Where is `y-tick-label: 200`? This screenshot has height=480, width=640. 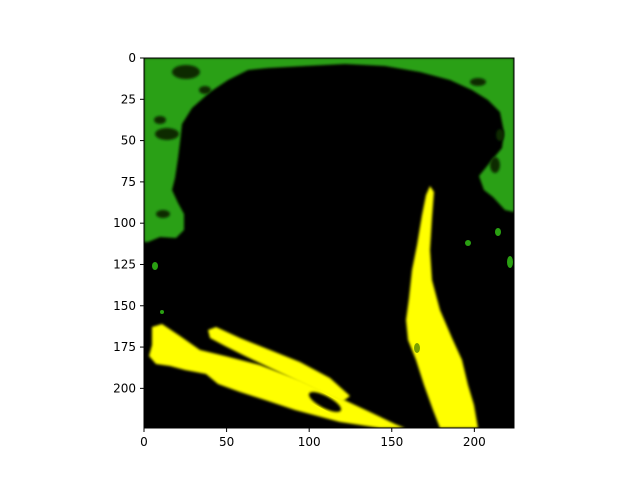 y-tick-label: 200 is located at coordinates (124, 388).